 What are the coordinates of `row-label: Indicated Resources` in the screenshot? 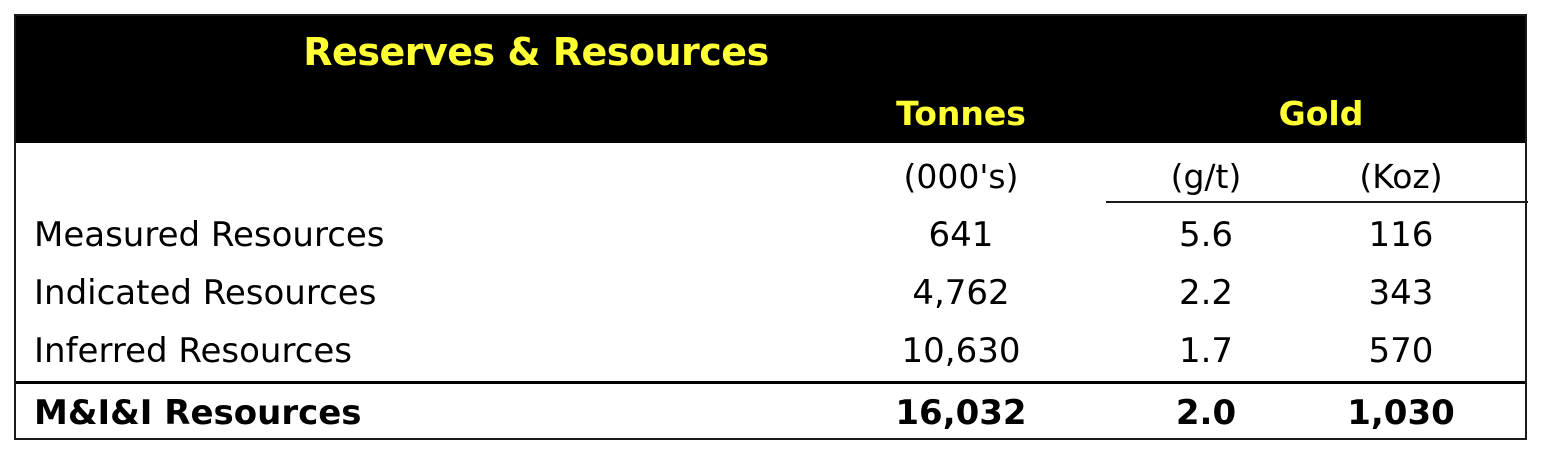 It's located at (205, 293).